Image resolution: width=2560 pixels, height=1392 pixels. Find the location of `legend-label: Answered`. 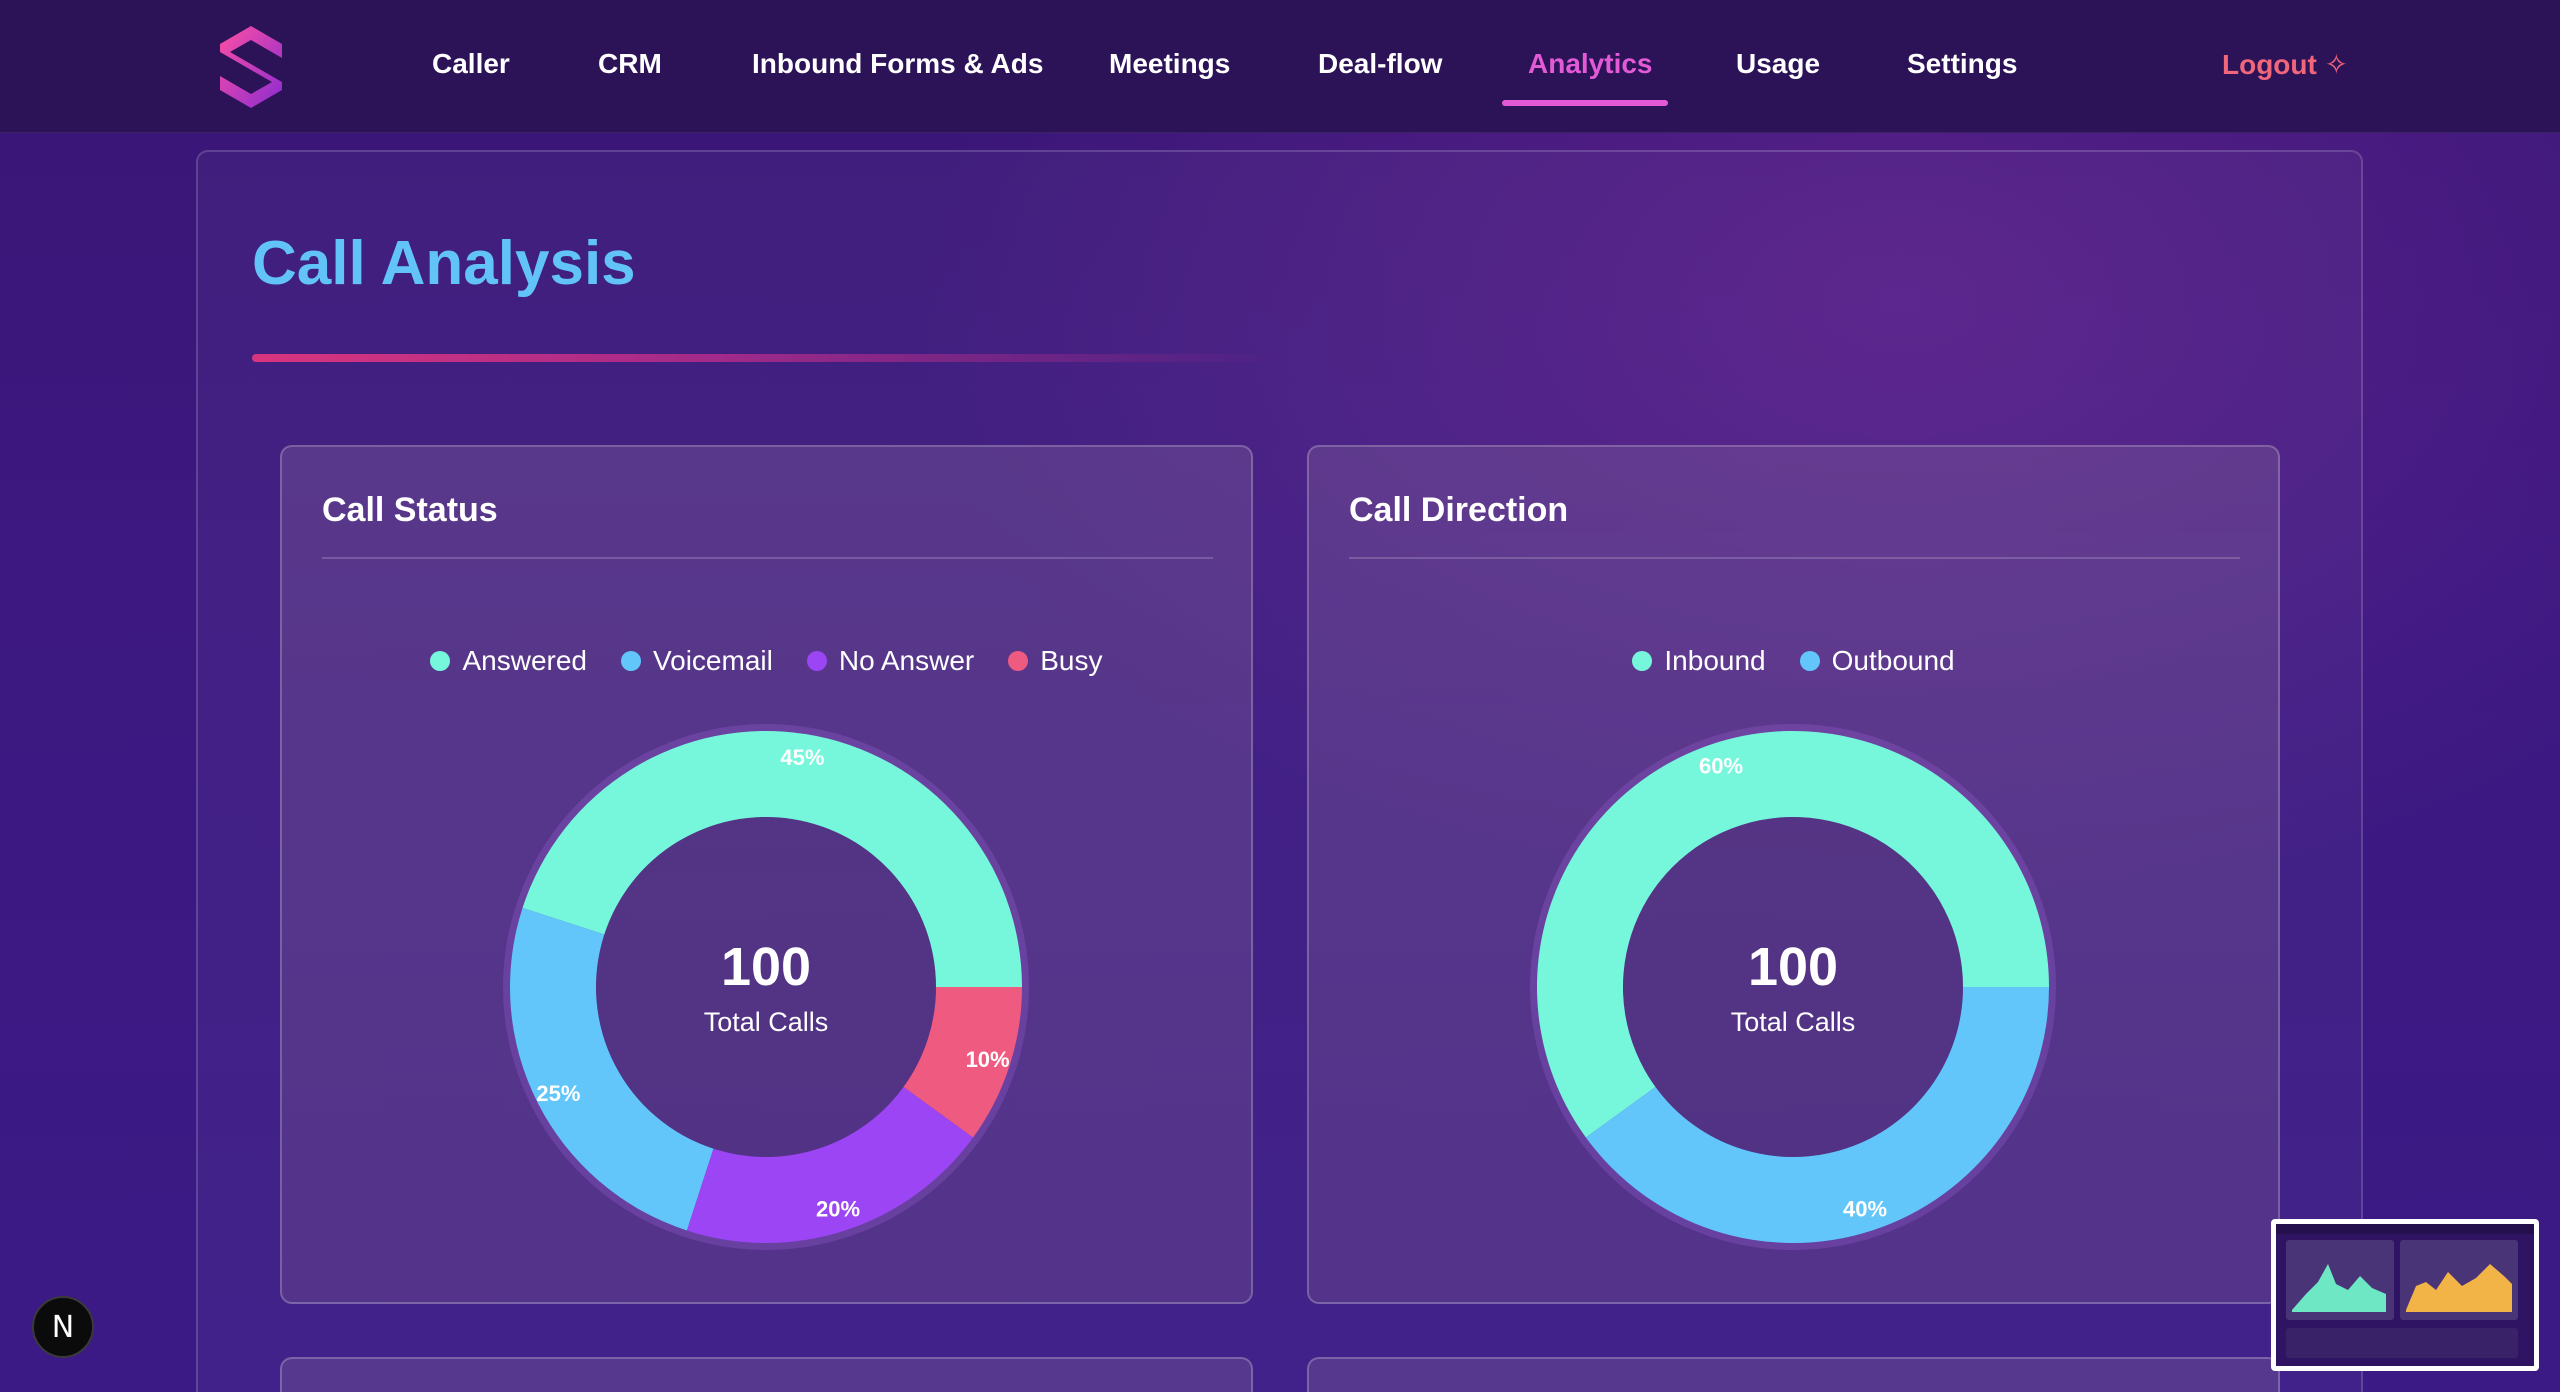

legend-label: Answered is located at coordinates (524, 660).